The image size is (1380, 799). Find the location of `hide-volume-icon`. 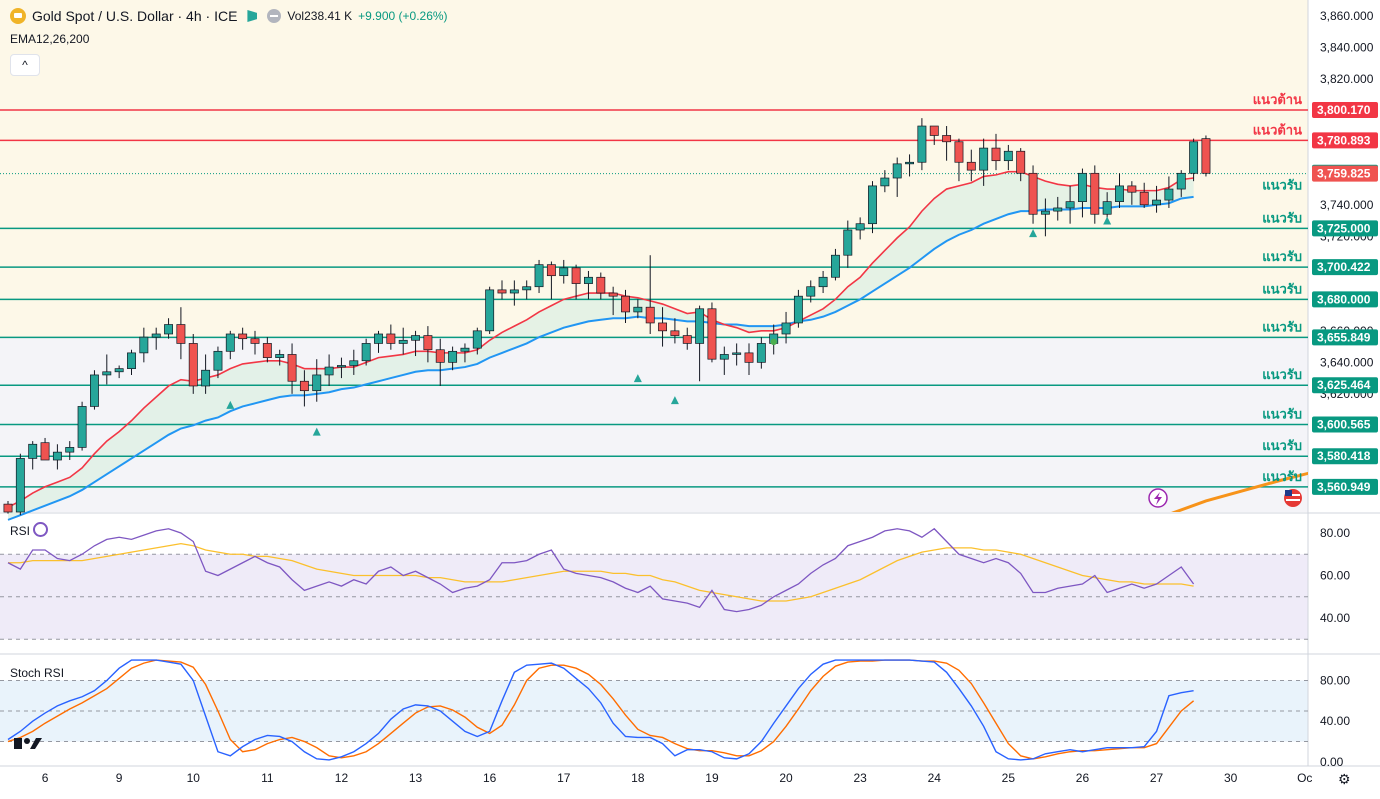

hide-volume-icon is located at coordinates (274, 16).